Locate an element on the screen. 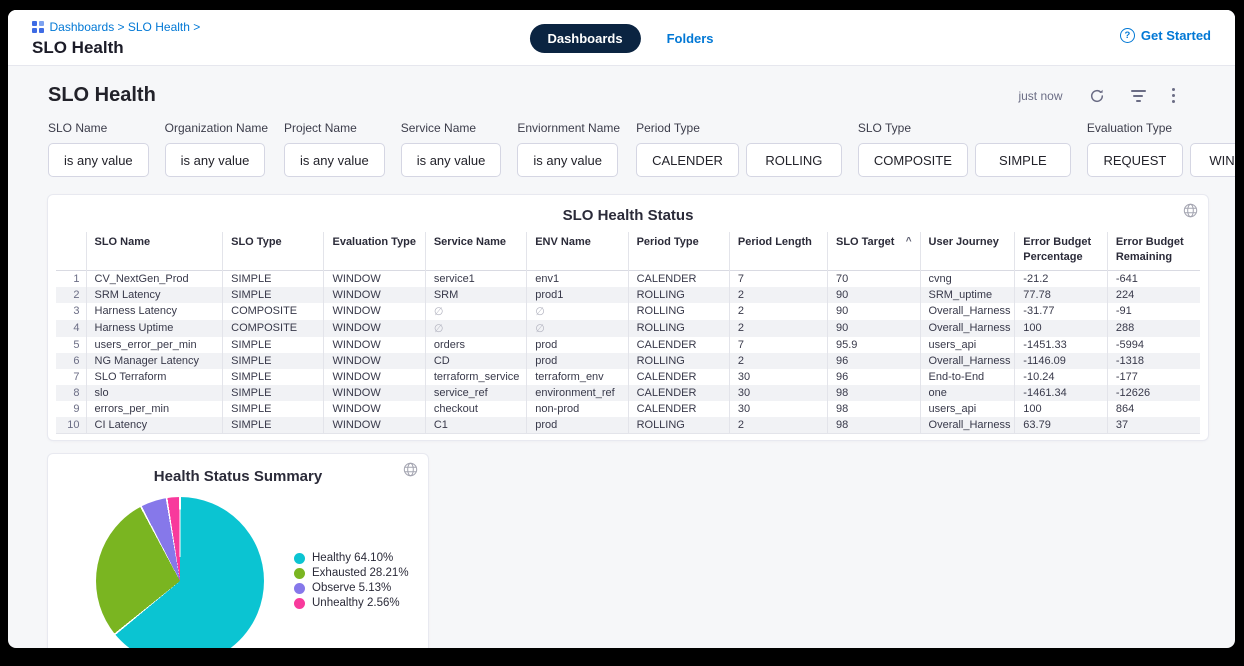  legend-label: Observe 5.13% is located at coordinates (352, 588).